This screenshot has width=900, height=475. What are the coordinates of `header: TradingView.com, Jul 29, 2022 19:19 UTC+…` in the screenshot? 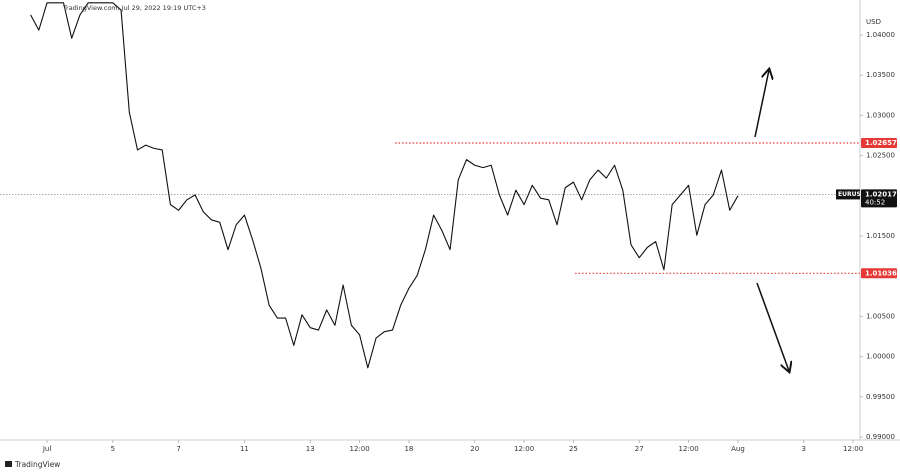 It's located at (134, 8).